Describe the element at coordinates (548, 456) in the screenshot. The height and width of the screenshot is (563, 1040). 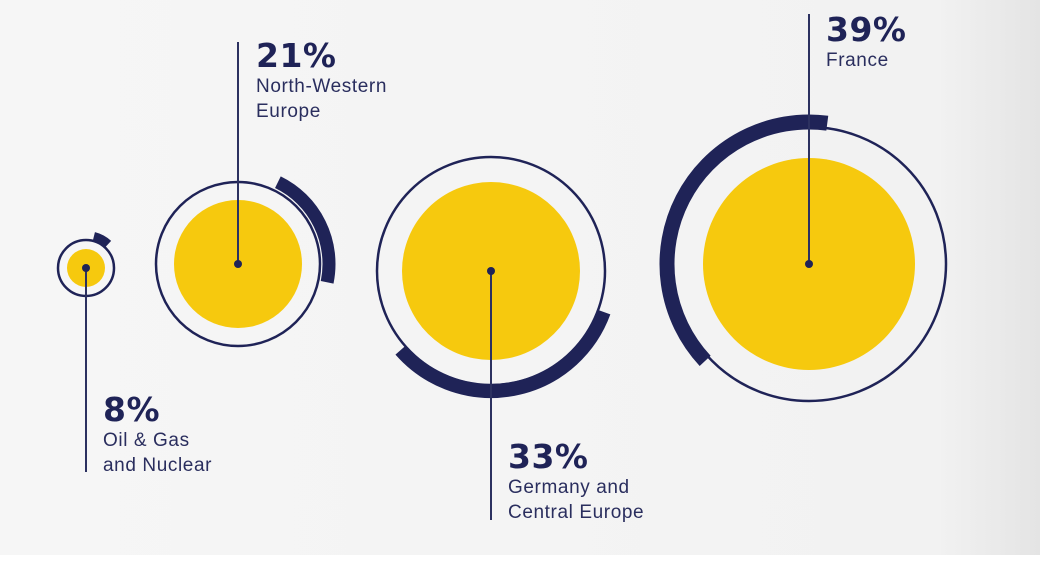
I see `percent-label-germany-central-europe: 33%` at that location.